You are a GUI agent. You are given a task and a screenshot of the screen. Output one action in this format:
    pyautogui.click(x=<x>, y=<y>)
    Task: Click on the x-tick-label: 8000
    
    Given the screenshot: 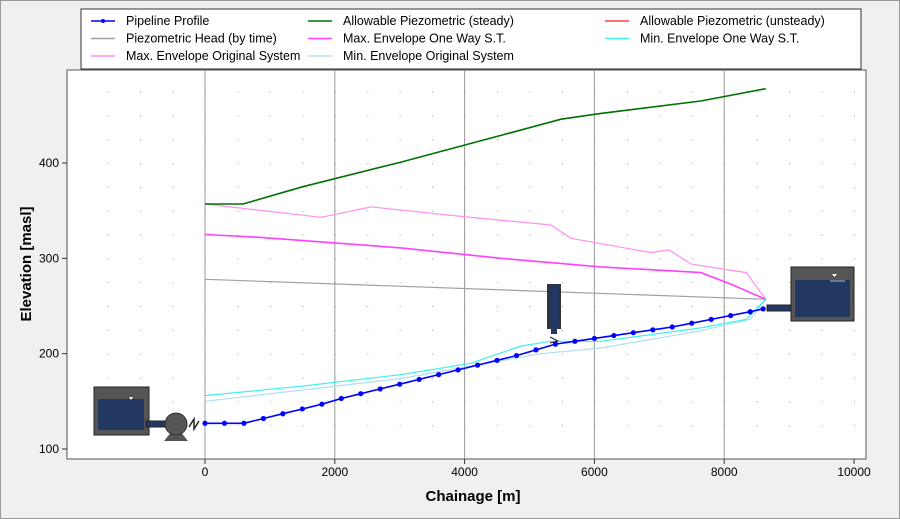 What is the action you would take?
    pyautogui.click(x=724, y=472)
    